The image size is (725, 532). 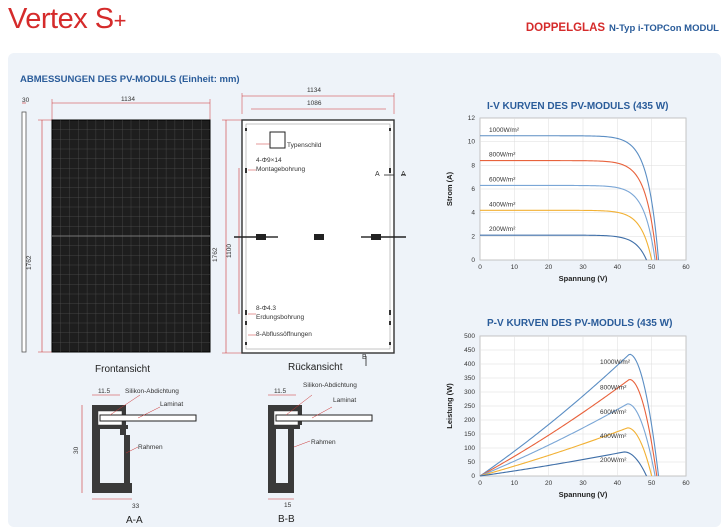 I want to click on aa-caption: A-A, so click(x=134, y=520).